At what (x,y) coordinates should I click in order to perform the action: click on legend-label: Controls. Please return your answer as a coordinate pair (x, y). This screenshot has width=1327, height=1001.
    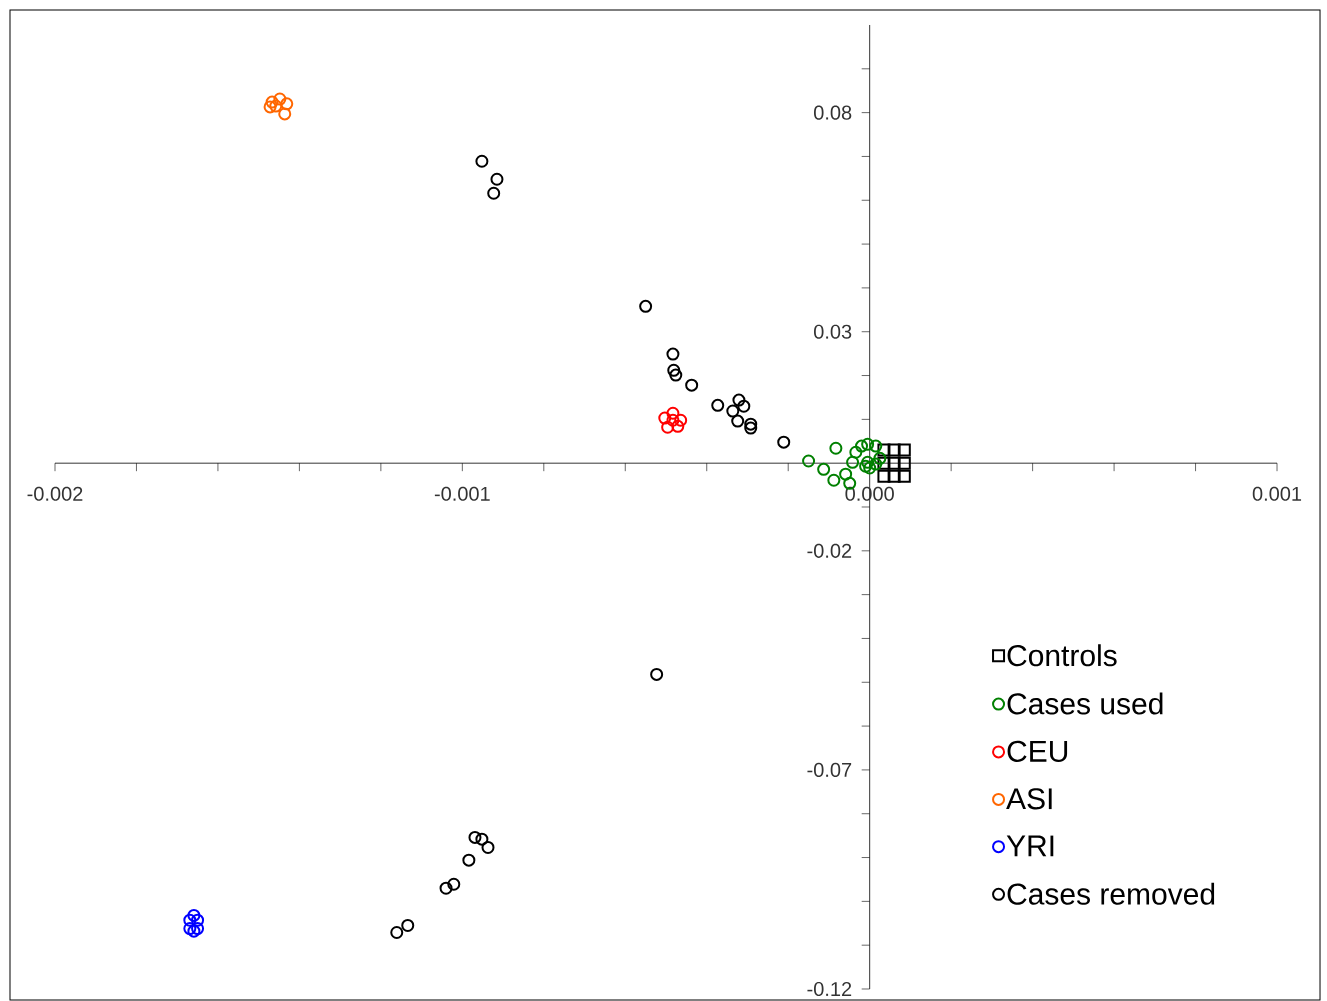
    Looking at the image, I should click on (1062, 655).